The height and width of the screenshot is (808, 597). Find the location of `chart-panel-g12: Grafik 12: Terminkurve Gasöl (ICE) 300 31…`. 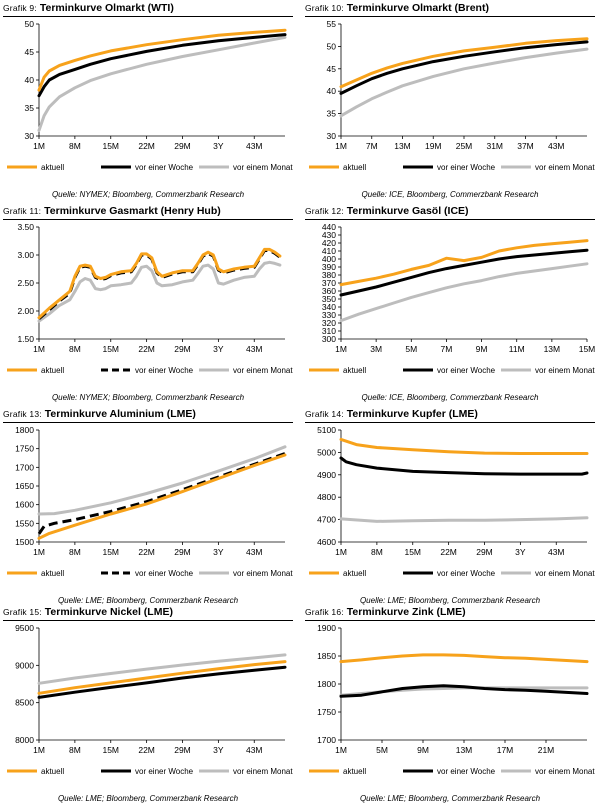

chart-panel-g12: Grafik 12: Terminkurve Gasöl (ICE) 300 31… is located at coordinates (450, 306).